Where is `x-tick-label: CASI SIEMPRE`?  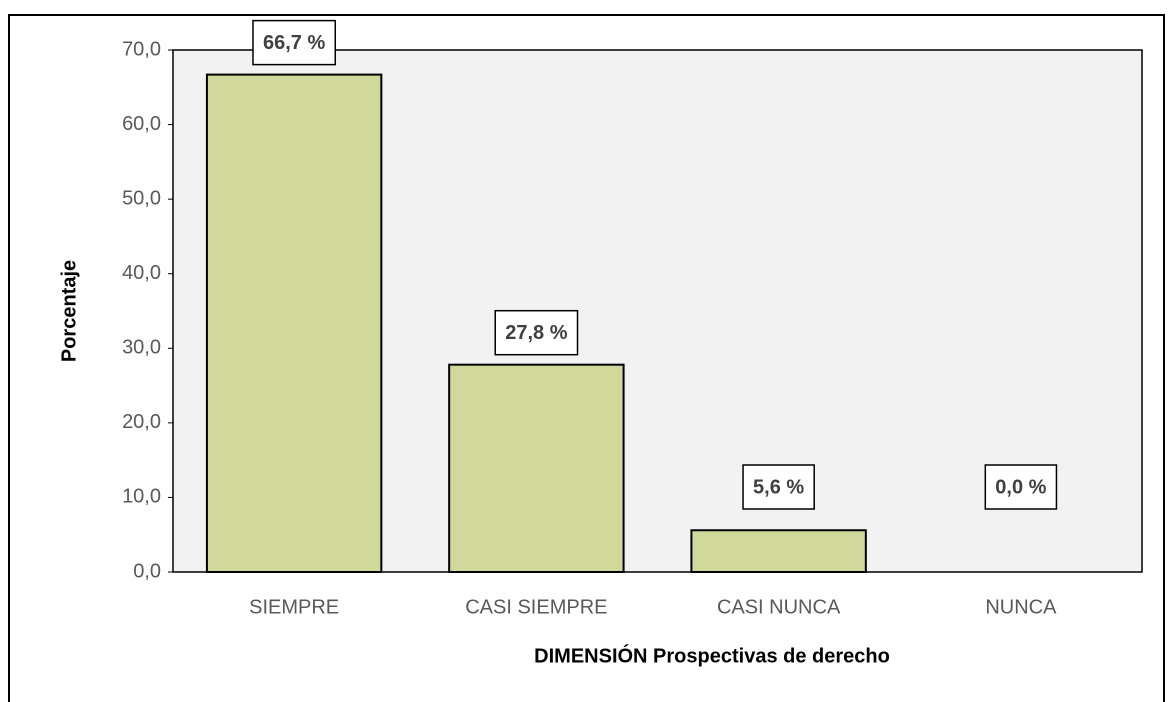 x-tick-label: CASI SIEMPRE is located at coordinates (536, 607).